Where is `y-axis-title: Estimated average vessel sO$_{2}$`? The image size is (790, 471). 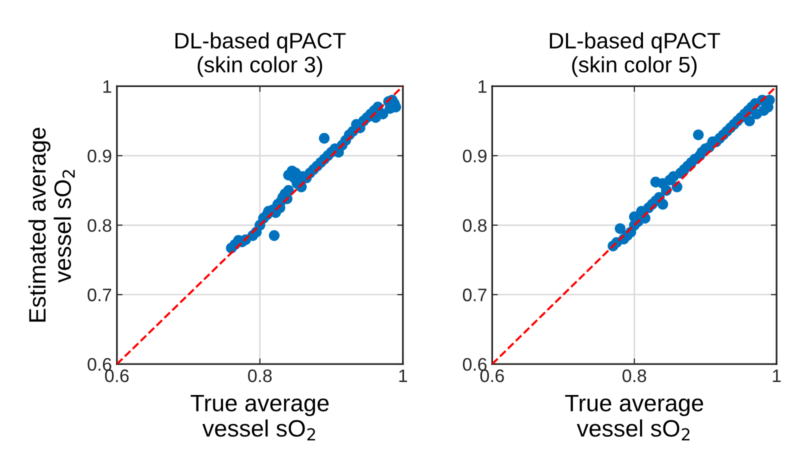
y-axis-title: Estimated average vessel sO$_{2}$ is located at coordinates (51, 225).